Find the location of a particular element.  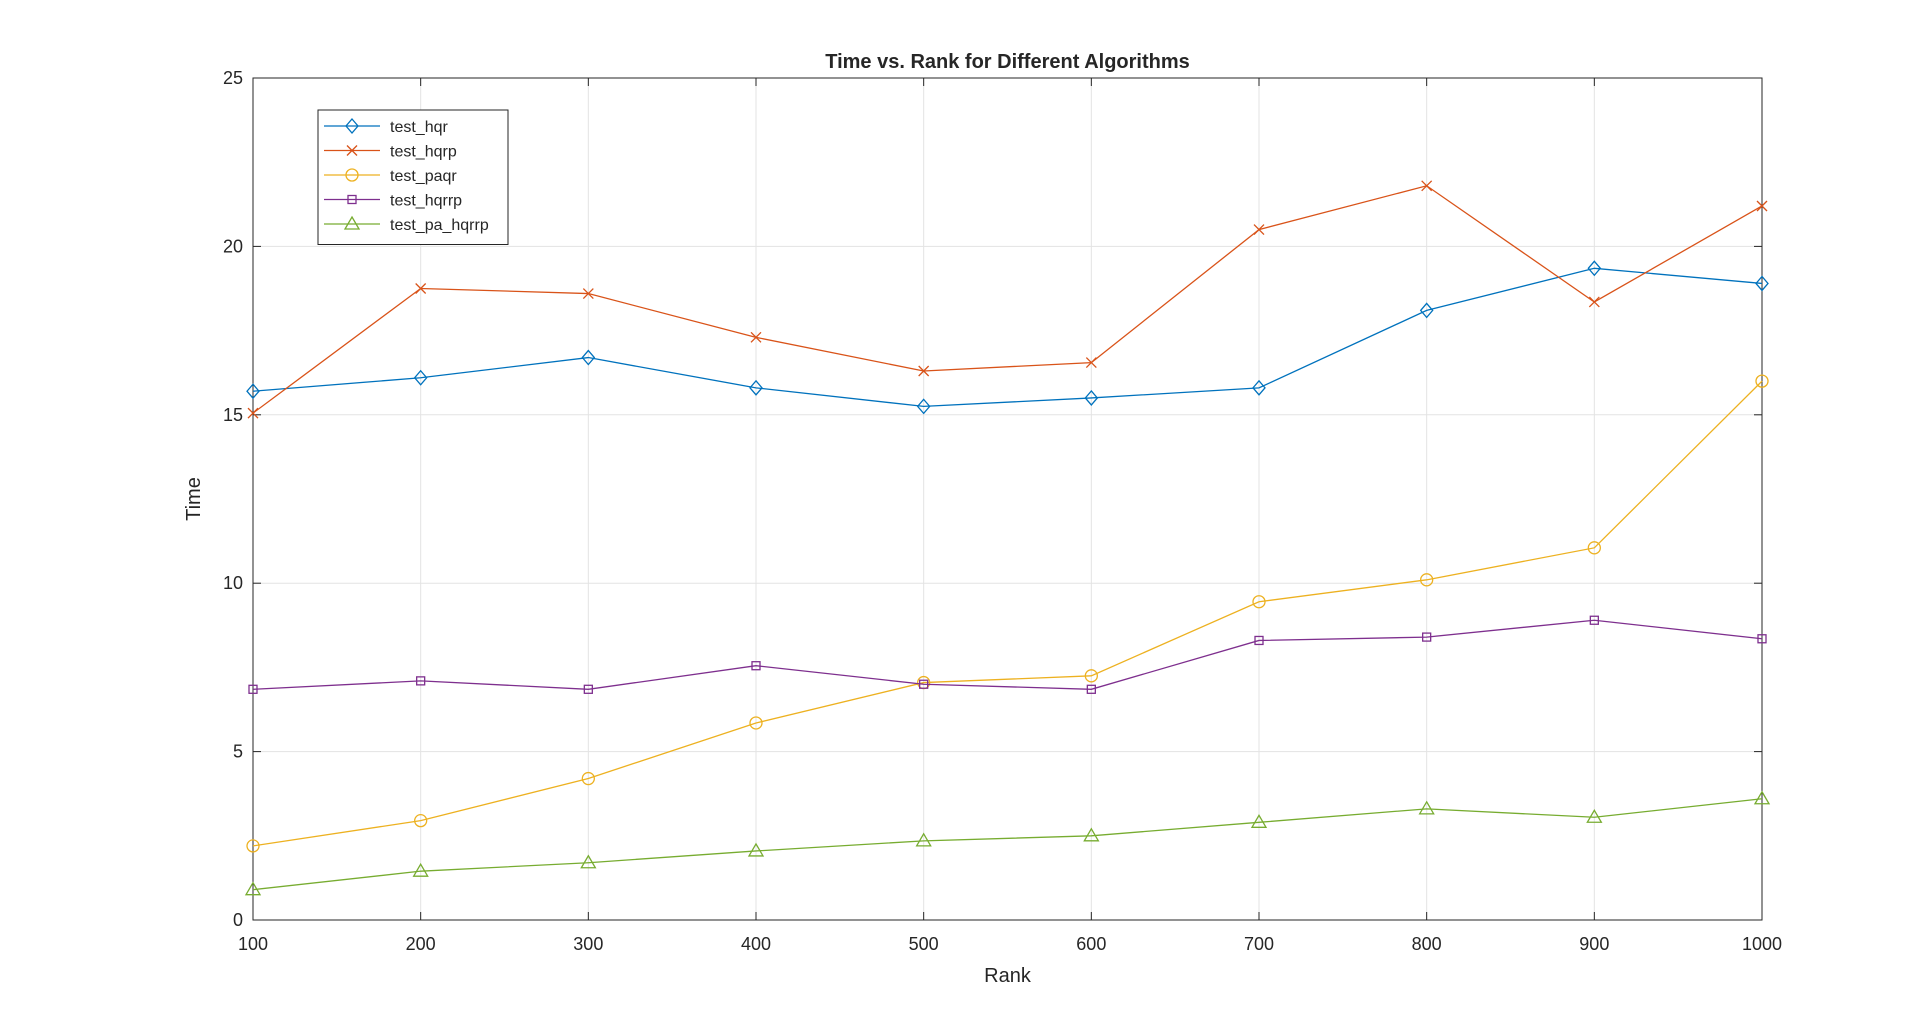

series-test_pa_hqrrp is located at coordinates (1007, 843).